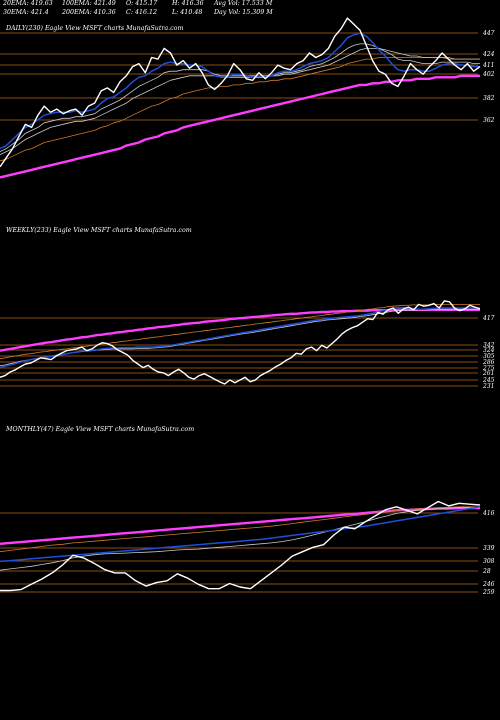 Image resolution: width=500 pixels, height=720 pixels. Describe the element at coordinates (489, 120) in the screenshot. I see `daily-tick-label: 362` at that location.